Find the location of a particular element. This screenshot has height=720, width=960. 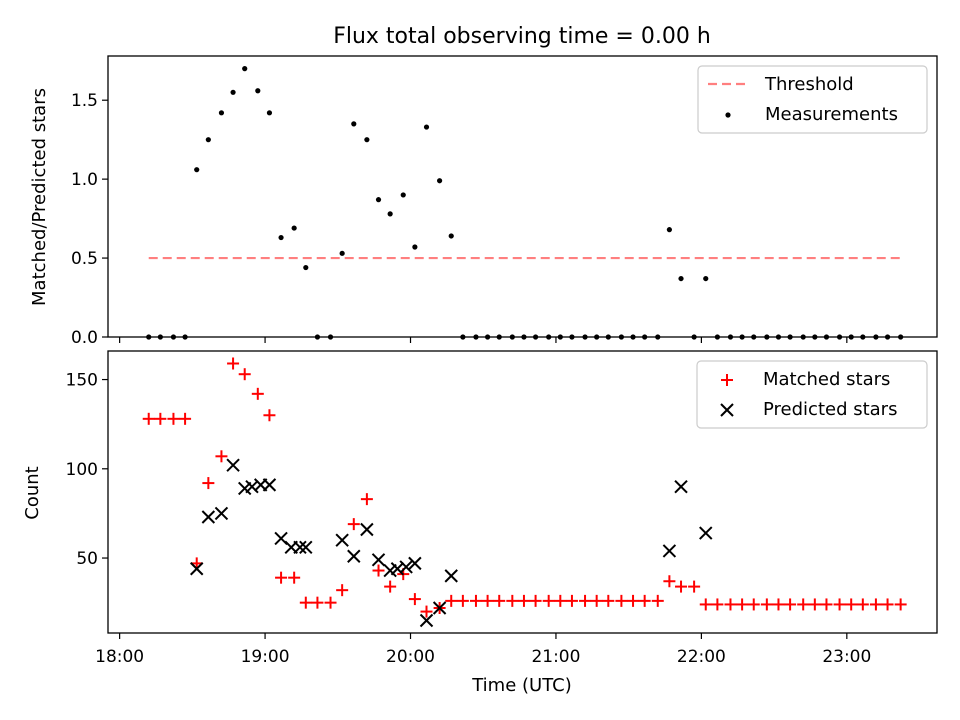

bottom-y-tick-label: 100 is located at coordinates (82, 470).